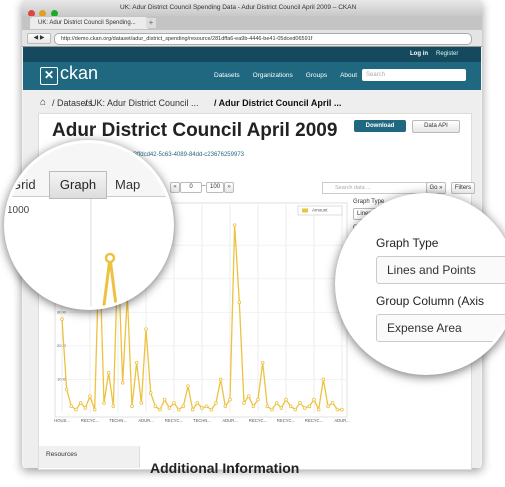 The height and width of the screenshot is (487, 505). What do you see at coordinates (316, 75) in the screenshot?
I see `nav-link: Groups` at bounding box center [316, 75].